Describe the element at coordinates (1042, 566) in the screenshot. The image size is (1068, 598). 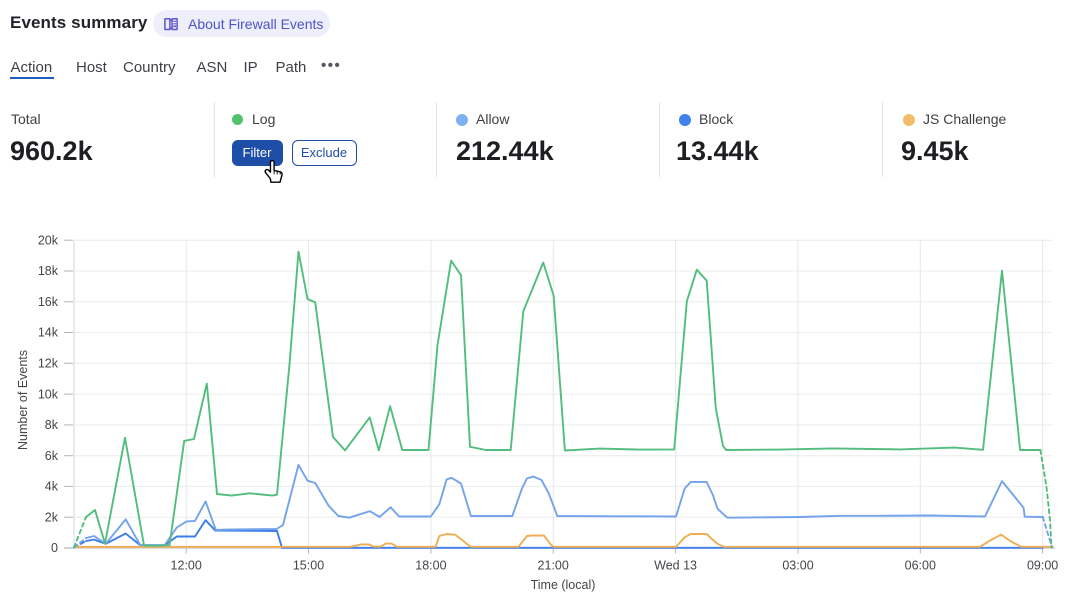
I see `svg-text: 09:00` at that location.